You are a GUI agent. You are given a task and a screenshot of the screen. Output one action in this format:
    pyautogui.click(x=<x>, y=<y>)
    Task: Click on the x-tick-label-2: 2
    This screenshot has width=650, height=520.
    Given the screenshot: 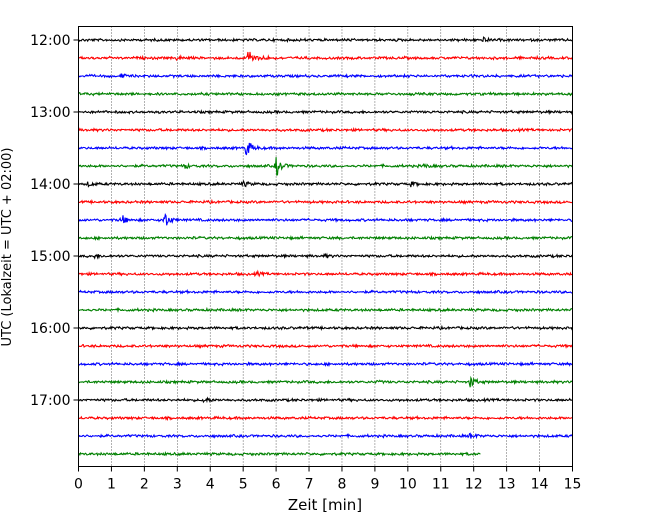 What is the action you would take?
    pyautogui.click(x=144, y=485)
    